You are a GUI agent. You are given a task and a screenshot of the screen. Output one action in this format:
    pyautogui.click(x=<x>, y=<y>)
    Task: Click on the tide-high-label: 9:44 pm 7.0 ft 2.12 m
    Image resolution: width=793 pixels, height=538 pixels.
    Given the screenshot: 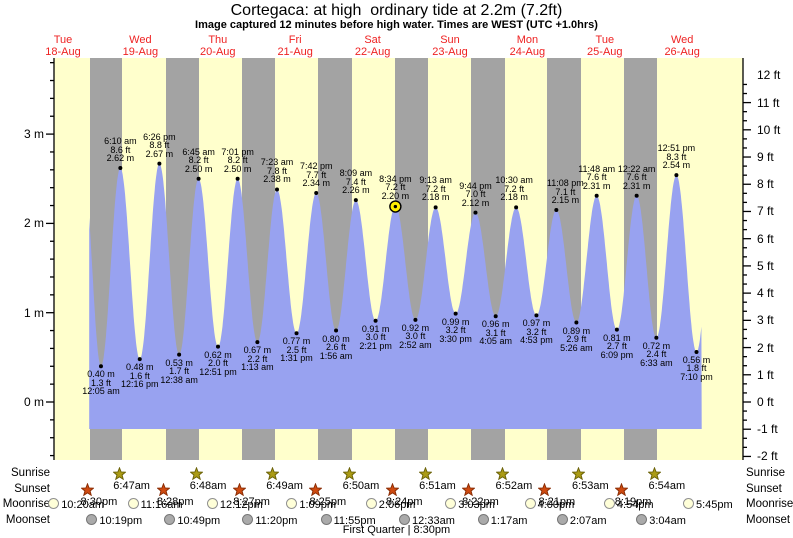 What is the action you would take?
    pyautogui.click(x=475, y=194)
    